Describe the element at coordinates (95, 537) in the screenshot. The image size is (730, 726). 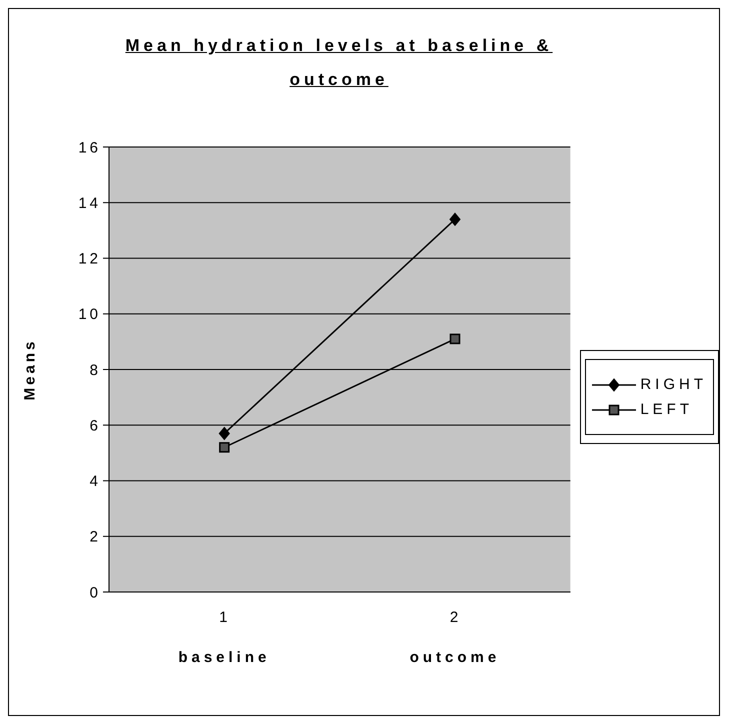
I see `y-tick-label: 2` at that location.